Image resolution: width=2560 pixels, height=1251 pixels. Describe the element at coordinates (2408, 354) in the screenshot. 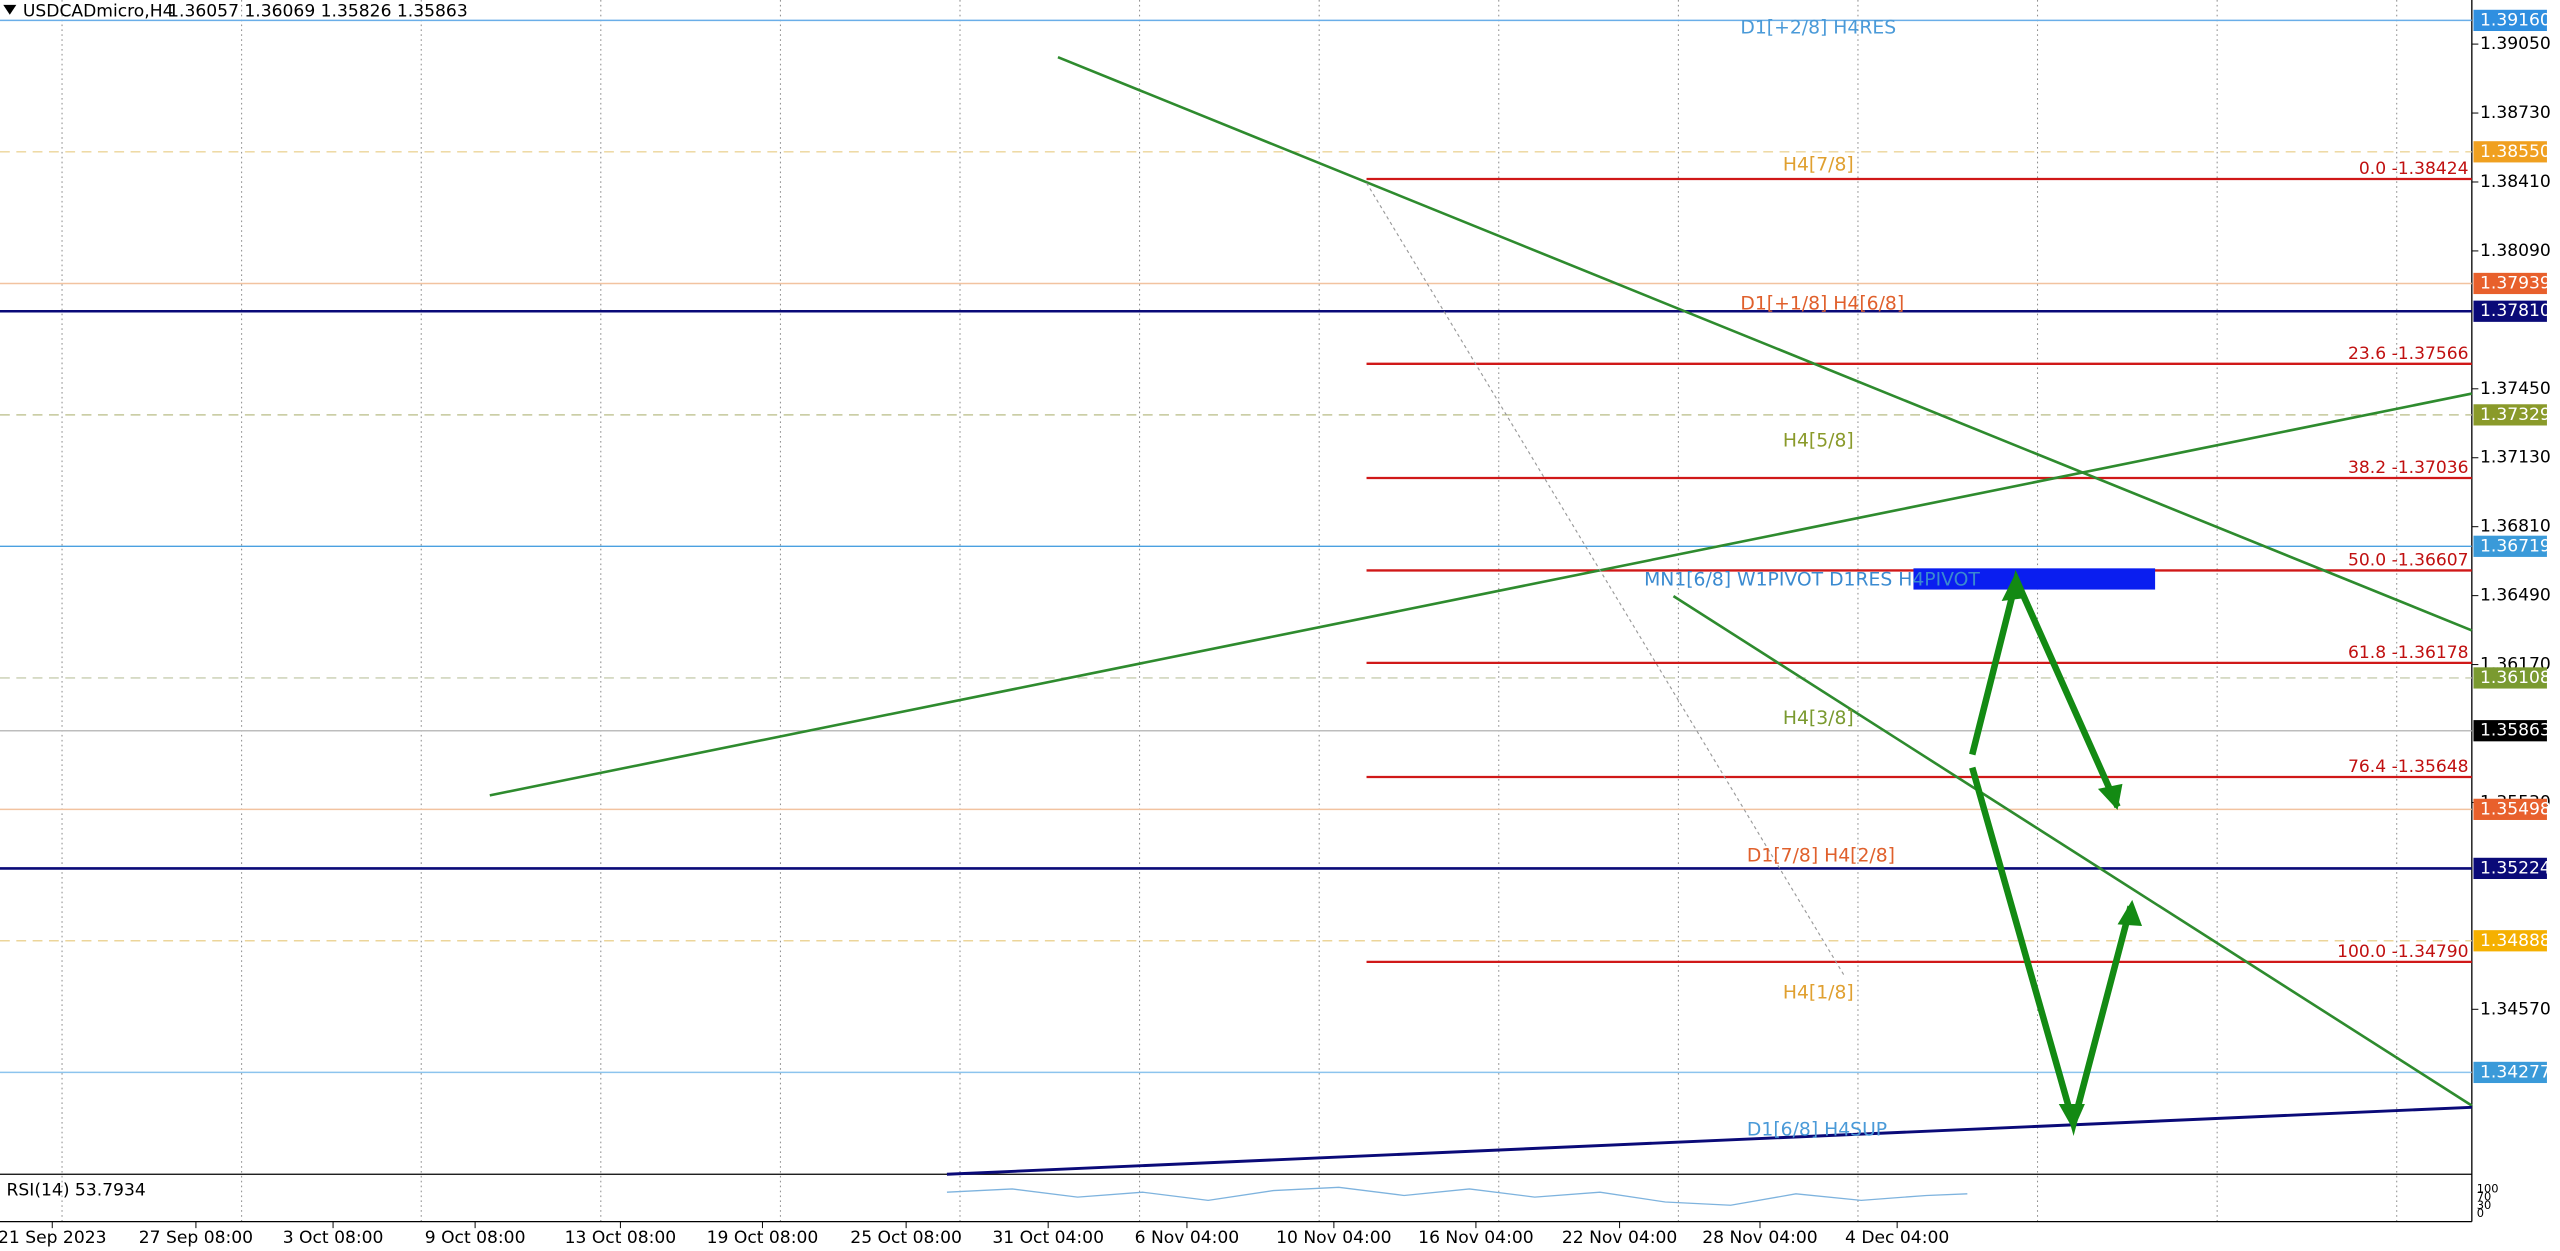

I see `fib-label: 23.6 -1.37566` at that location.